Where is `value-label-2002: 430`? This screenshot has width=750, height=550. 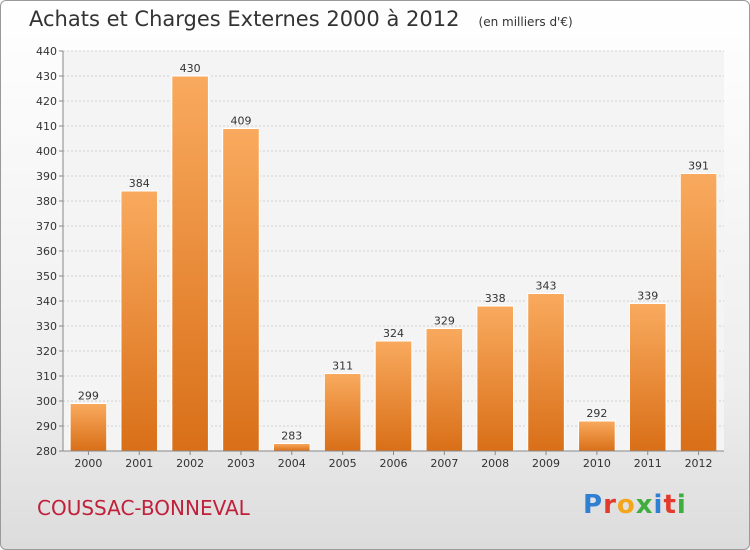 value-label-2002: 430 is located at coordinates (190, 68).